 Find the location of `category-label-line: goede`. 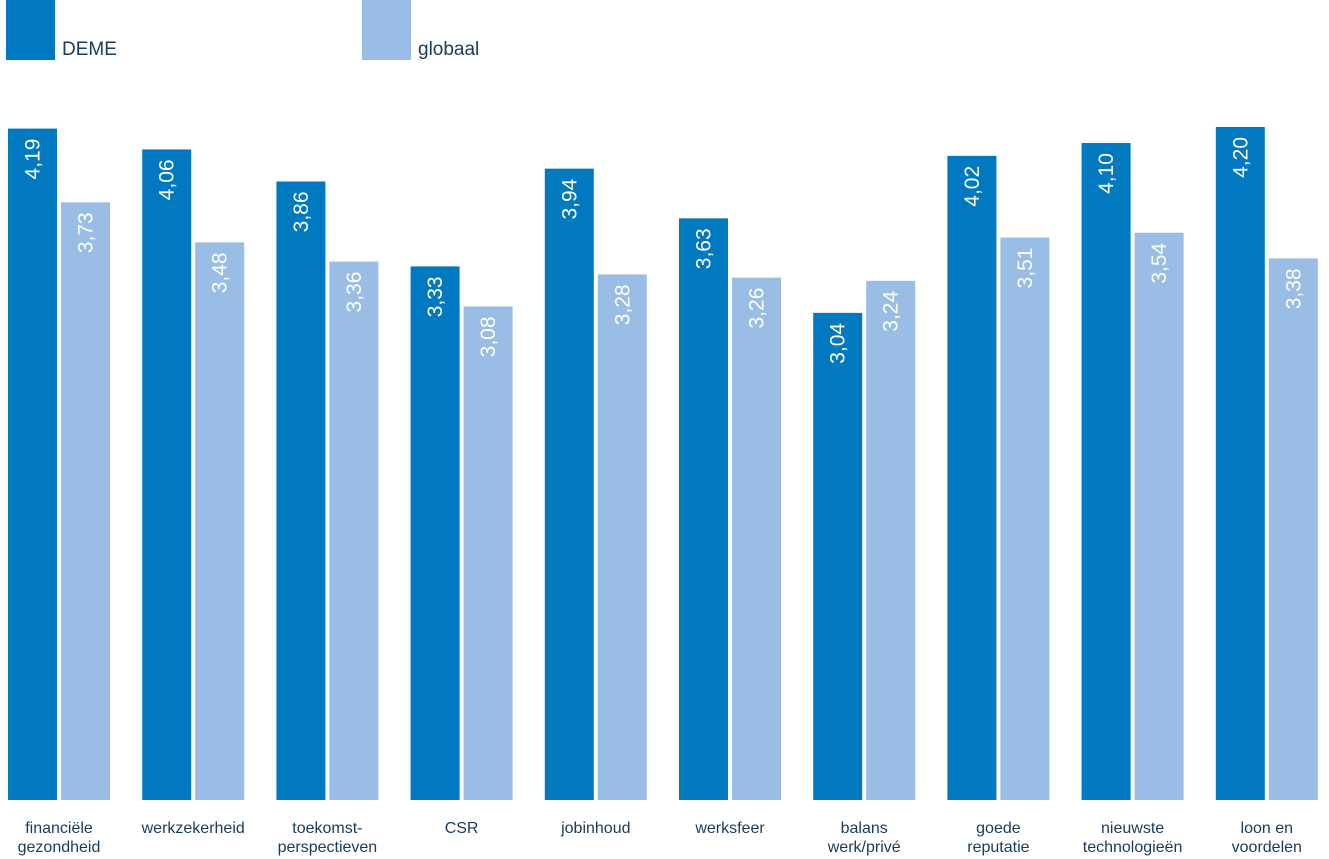

category-label-line: goede is located at coordinates (998, 828).